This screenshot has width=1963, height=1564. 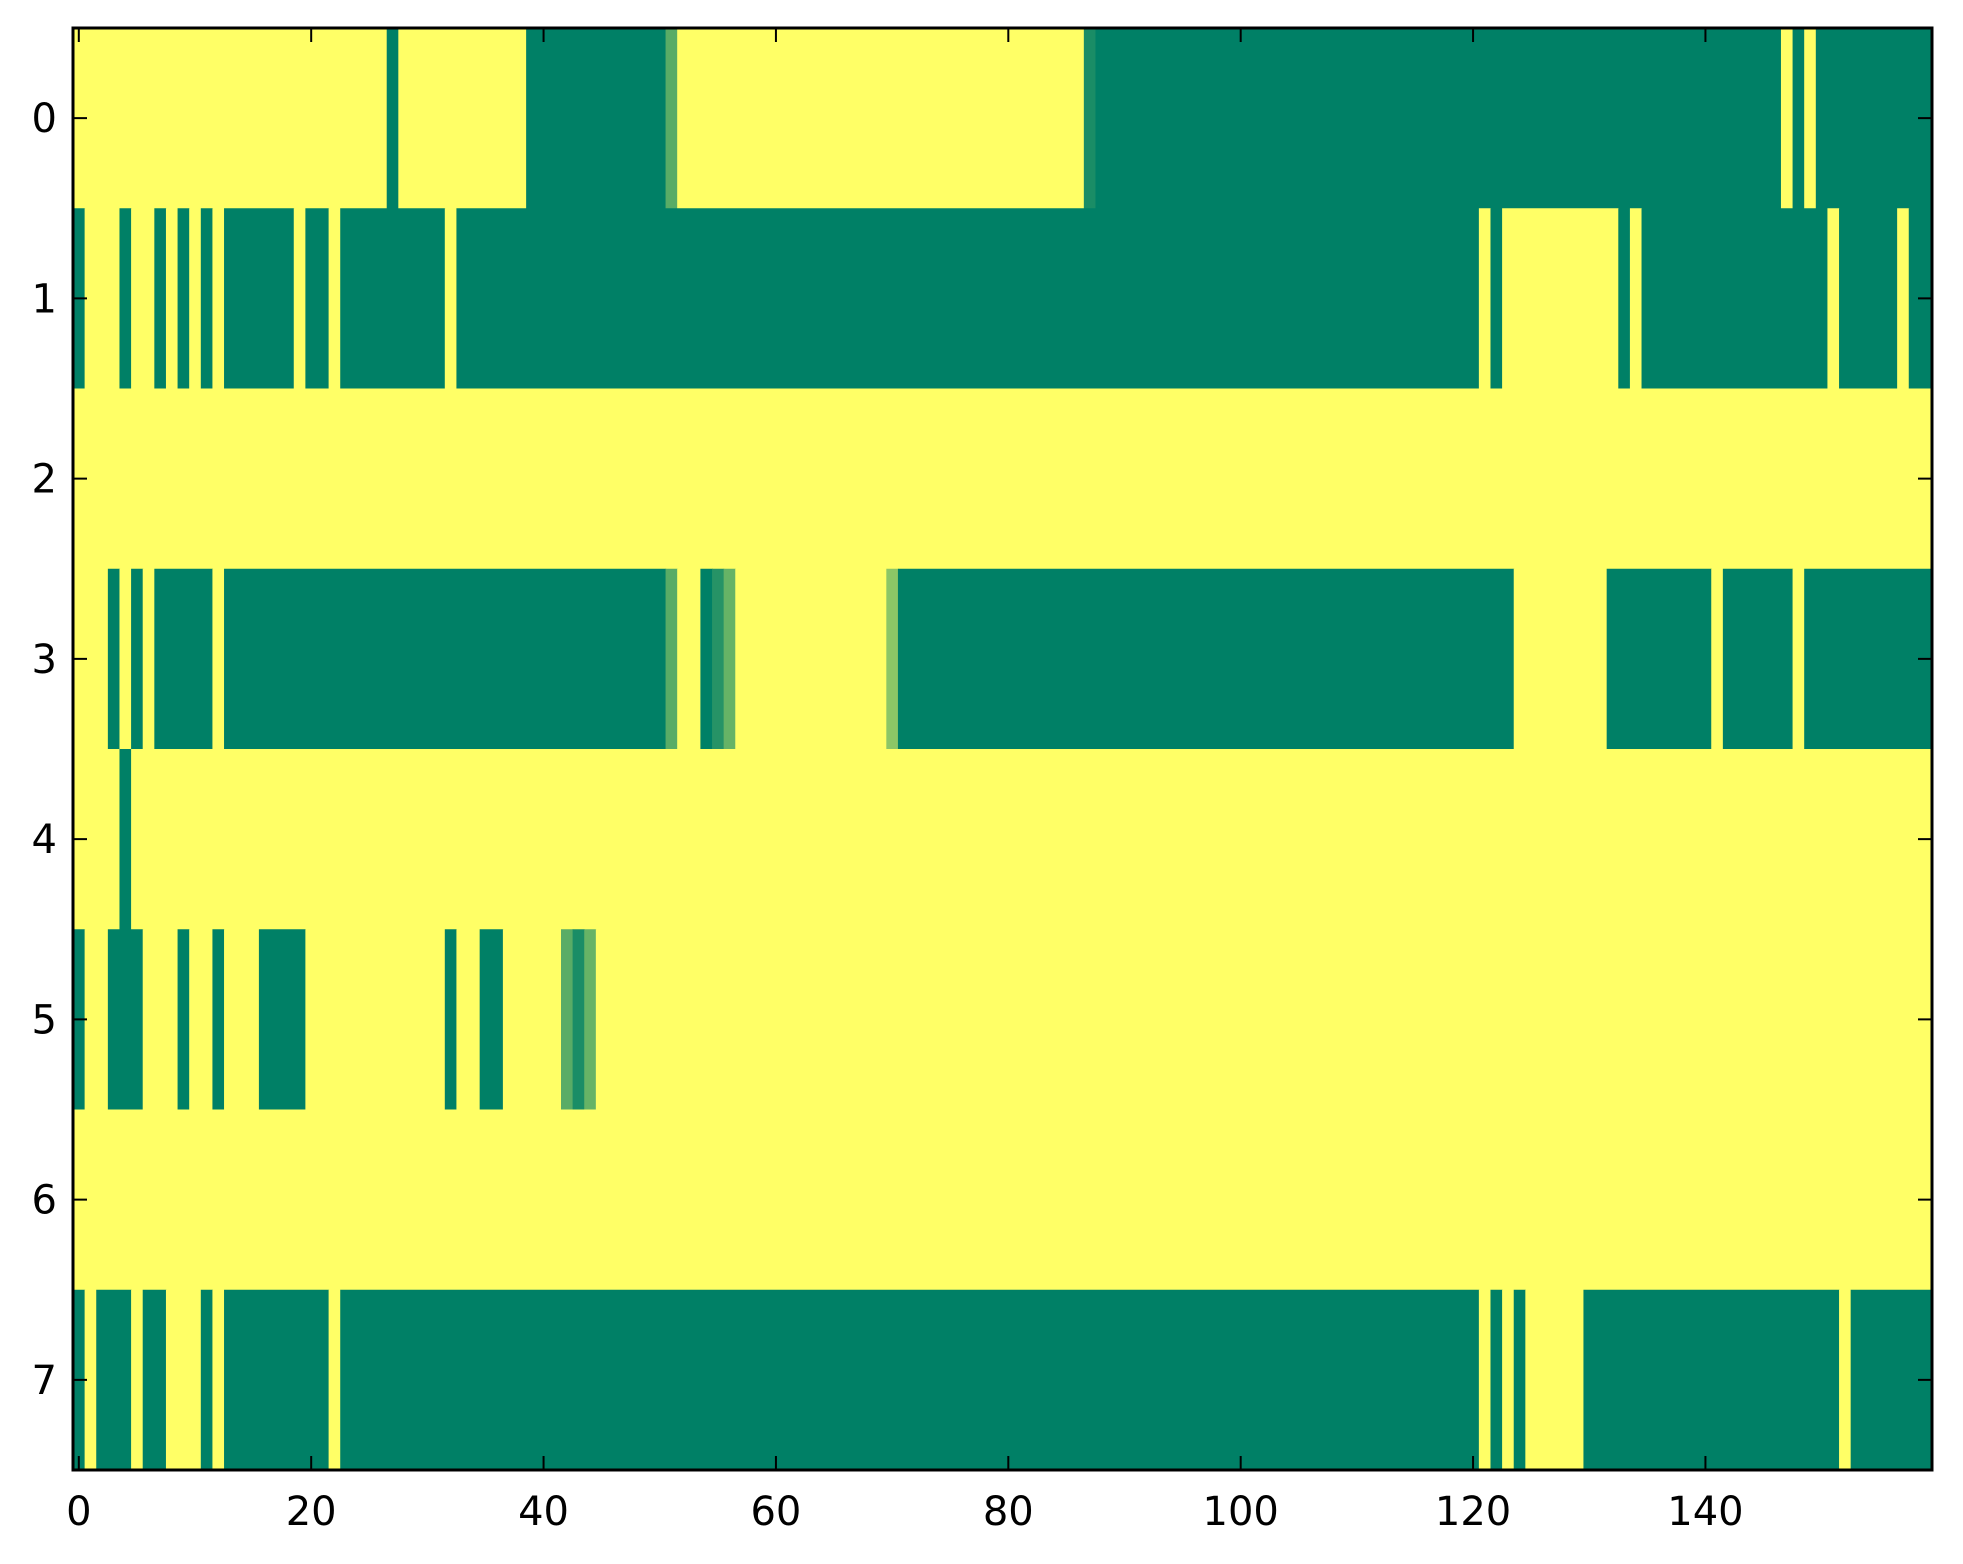 I want to click on heatmap-cell-row1-col20, so click(x=317, y=299).